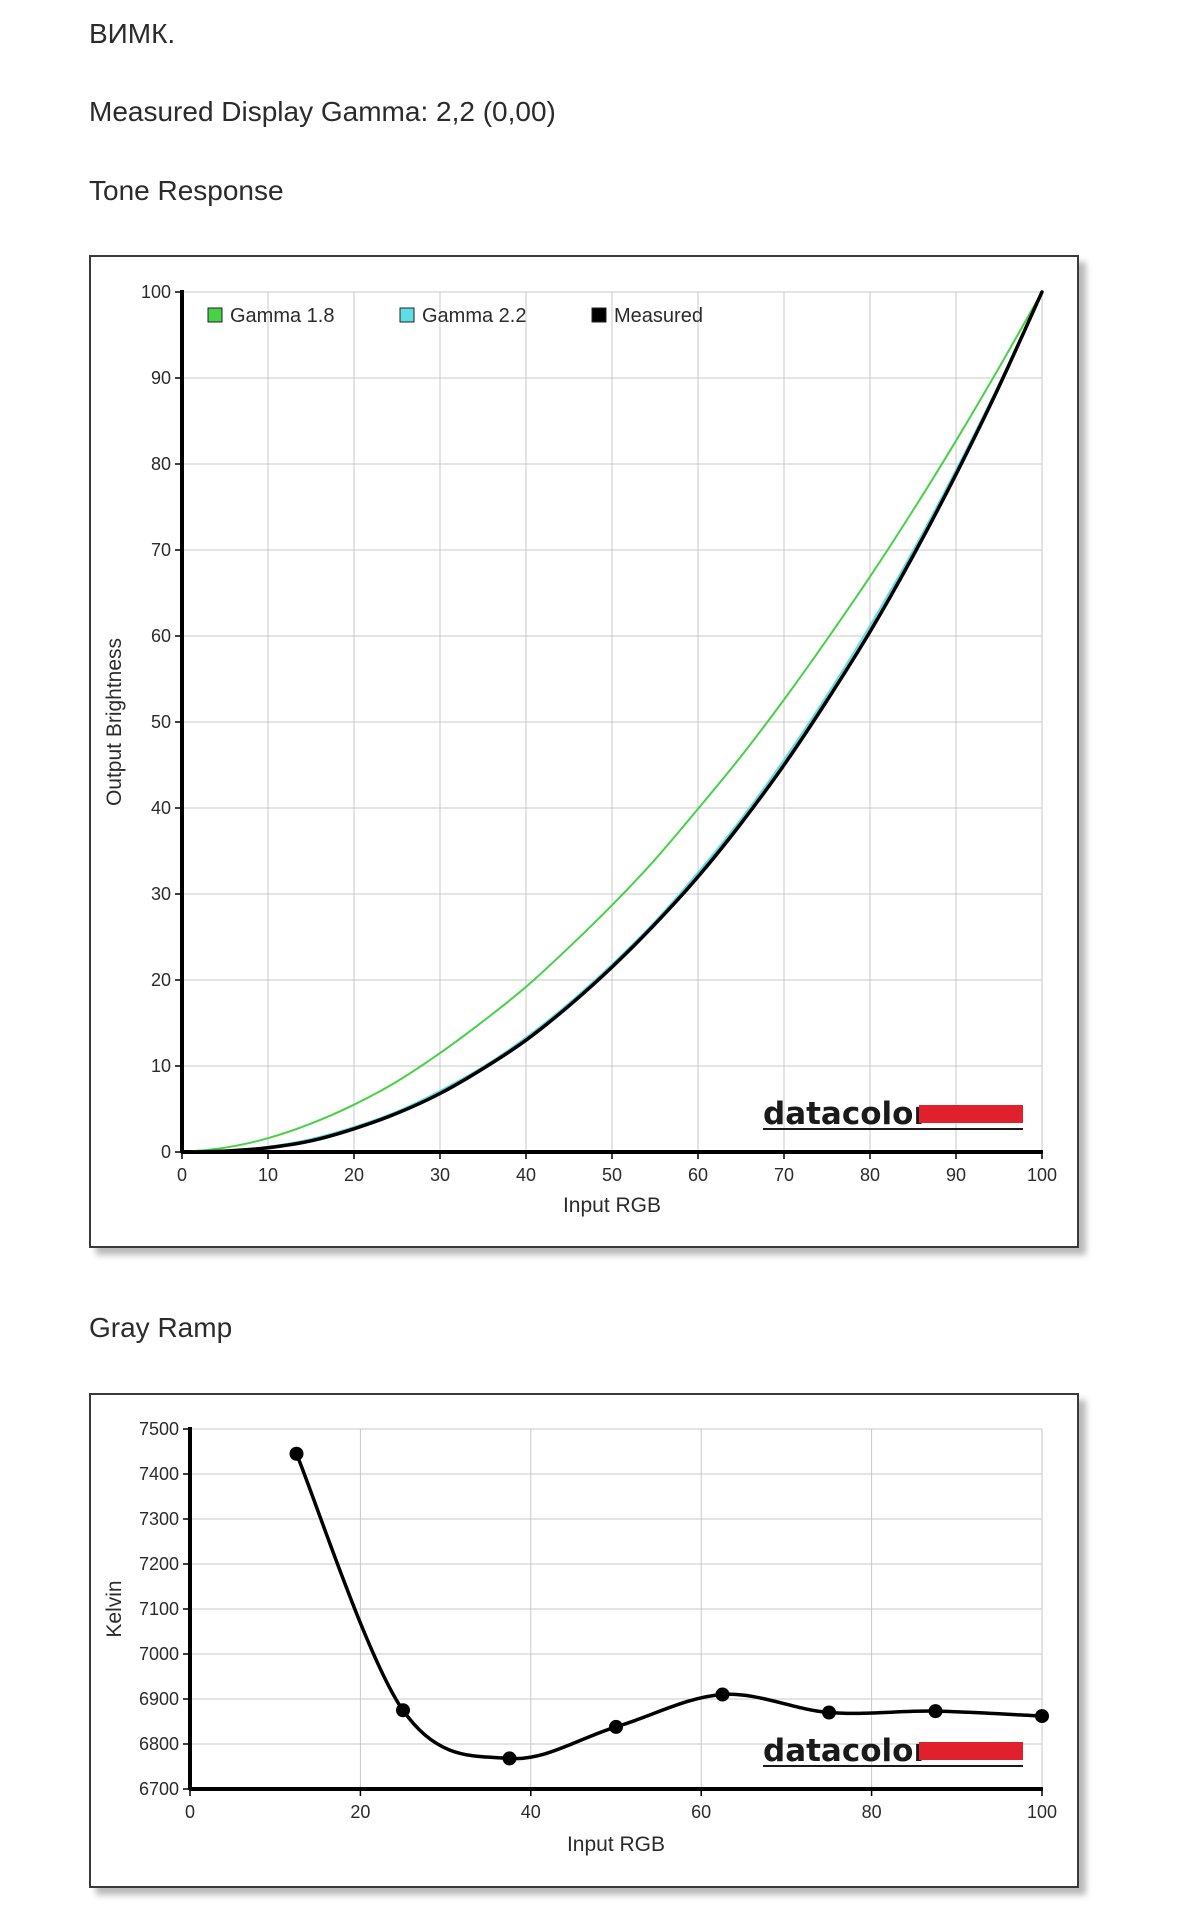  Describe the element at coordinates (186, 190) in the screenshot. I see `tone-response-heading: Tone Response` at that location.